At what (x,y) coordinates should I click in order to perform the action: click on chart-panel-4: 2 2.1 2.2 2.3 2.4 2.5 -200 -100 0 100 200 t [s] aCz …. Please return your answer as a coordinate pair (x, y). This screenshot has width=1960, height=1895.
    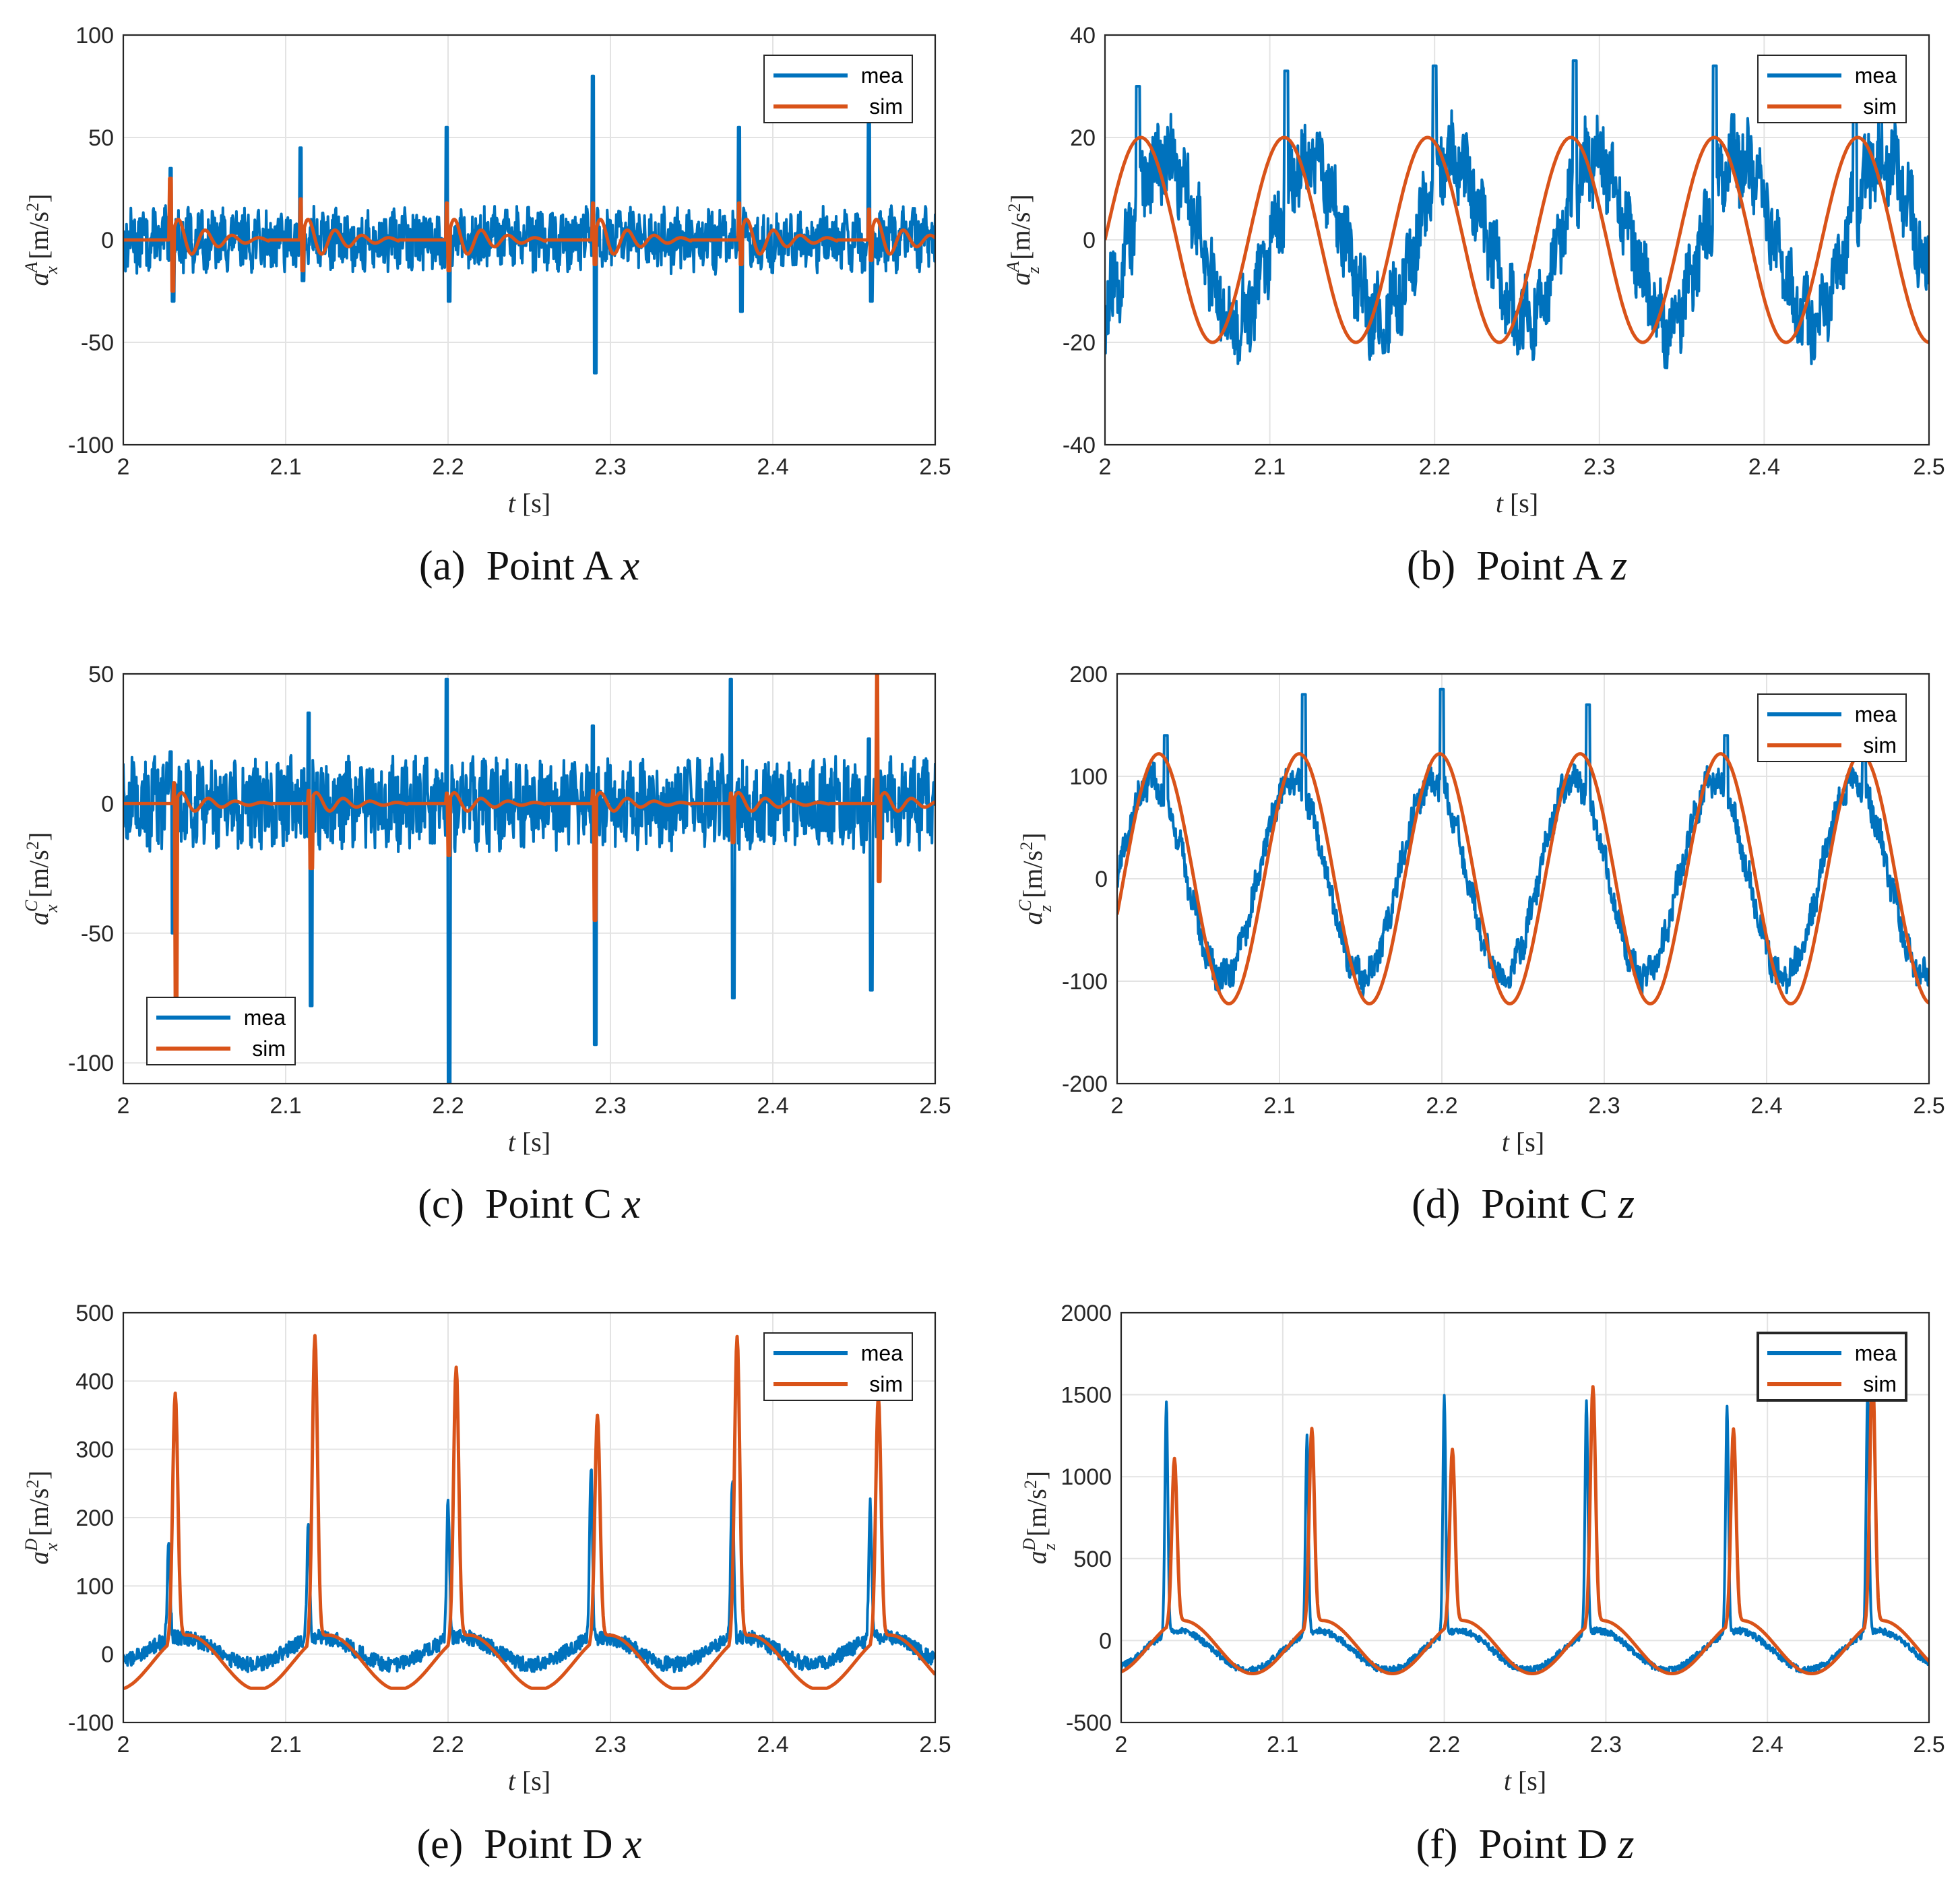
    Looking at the image, I should click on (1480, 945).